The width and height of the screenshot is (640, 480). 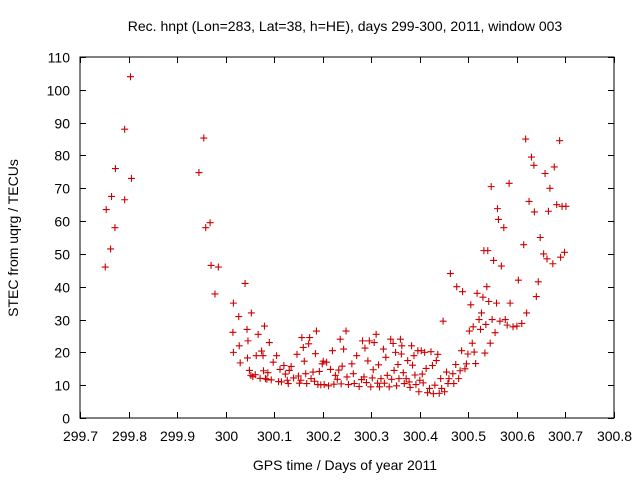 What do you see at coordinates (62, 255) in the screenshot?
I see `y-tick-label: 50` at bounding box center [62, 255].